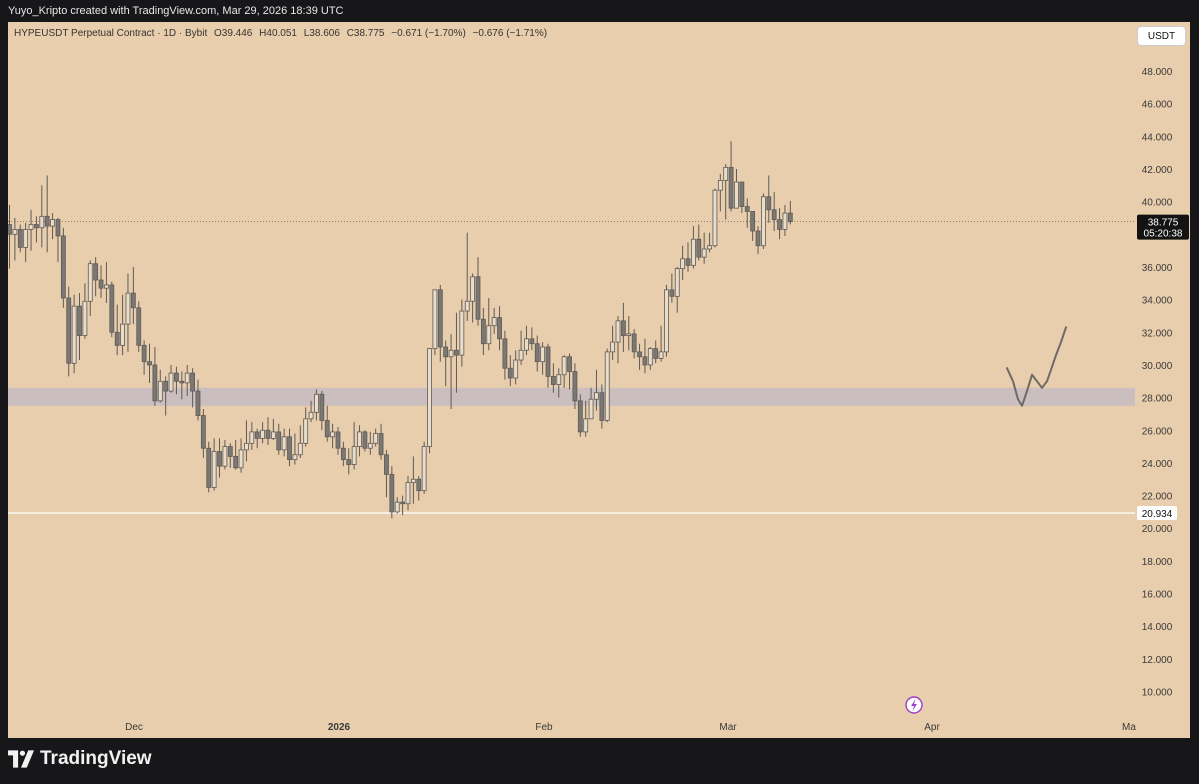  What do you see at coordinates (1163, 234) in the screenshot?
I see `svg-text: 05:20:38` at bounding box center [1163, 234].